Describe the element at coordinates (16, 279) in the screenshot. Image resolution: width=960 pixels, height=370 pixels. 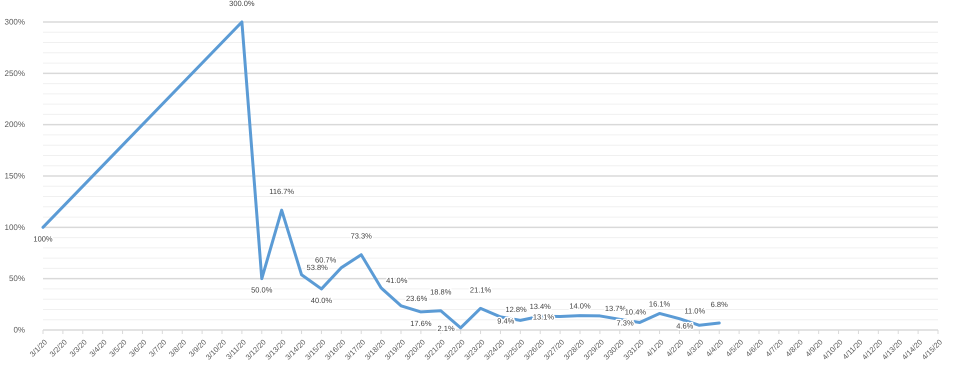
I see `y-tick-label: 50%` at that location.